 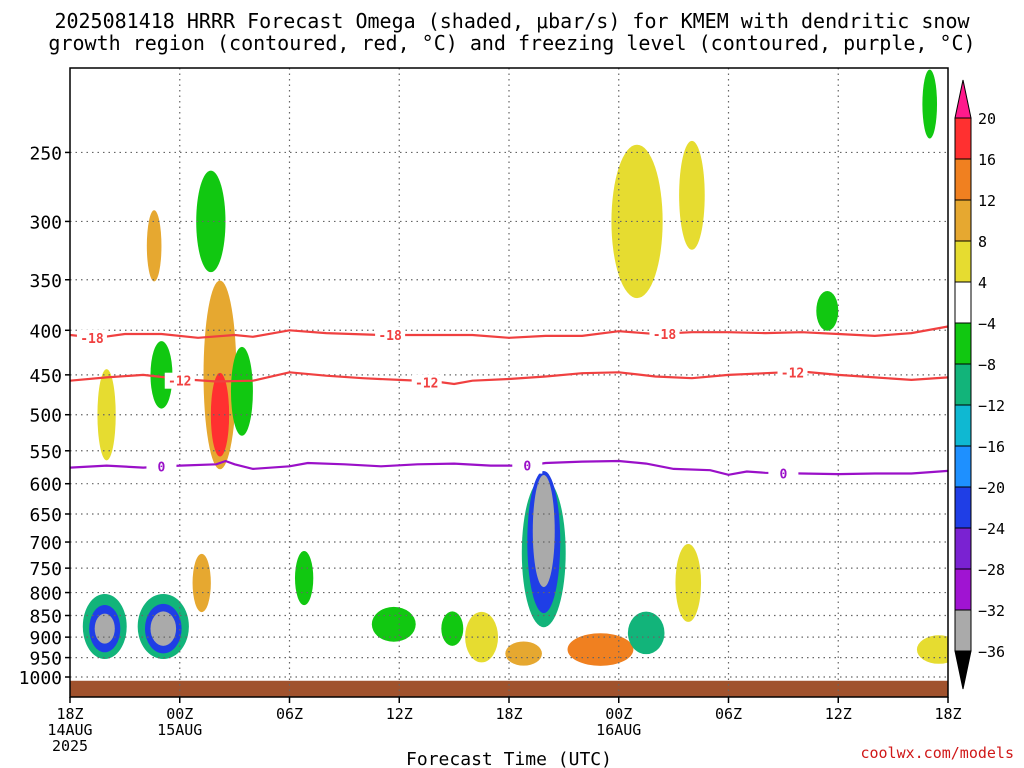 I want to click on y-tick-label: 450, so click(x=45, y=376).